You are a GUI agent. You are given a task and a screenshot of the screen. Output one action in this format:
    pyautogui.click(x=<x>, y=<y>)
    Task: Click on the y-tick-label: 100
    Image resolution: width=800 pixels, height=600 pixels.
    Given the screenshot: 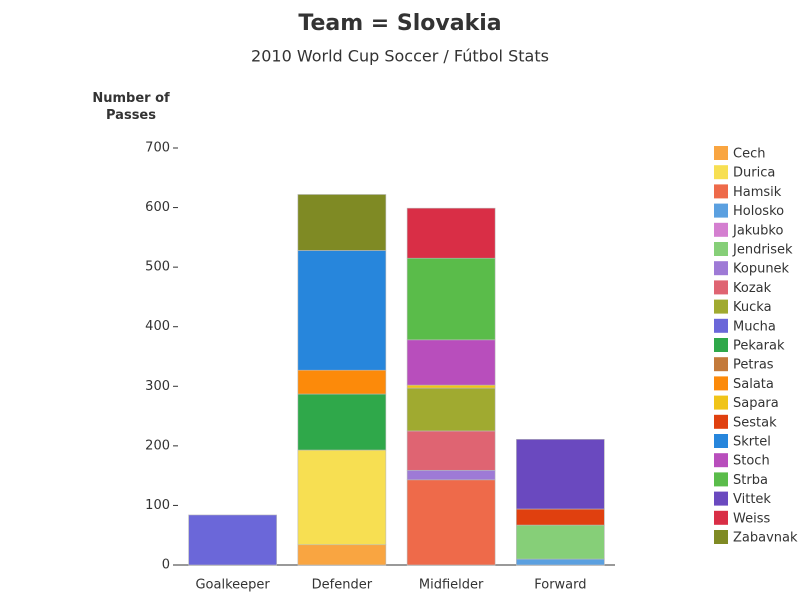 What is the action you would take?
    pyautogui.click(x=157, y=505)
    